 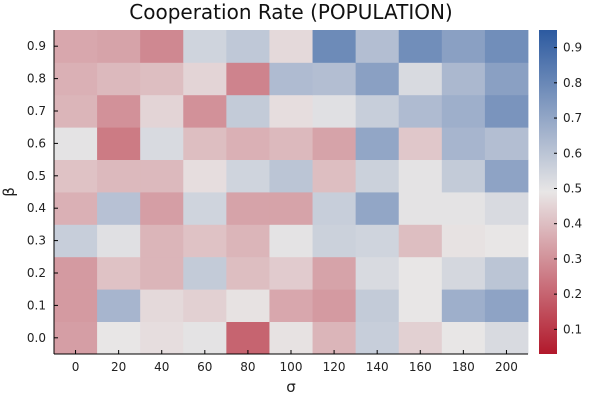 I want to click on colorbar-tick-label: 0.3, so click(x=572, y=259).